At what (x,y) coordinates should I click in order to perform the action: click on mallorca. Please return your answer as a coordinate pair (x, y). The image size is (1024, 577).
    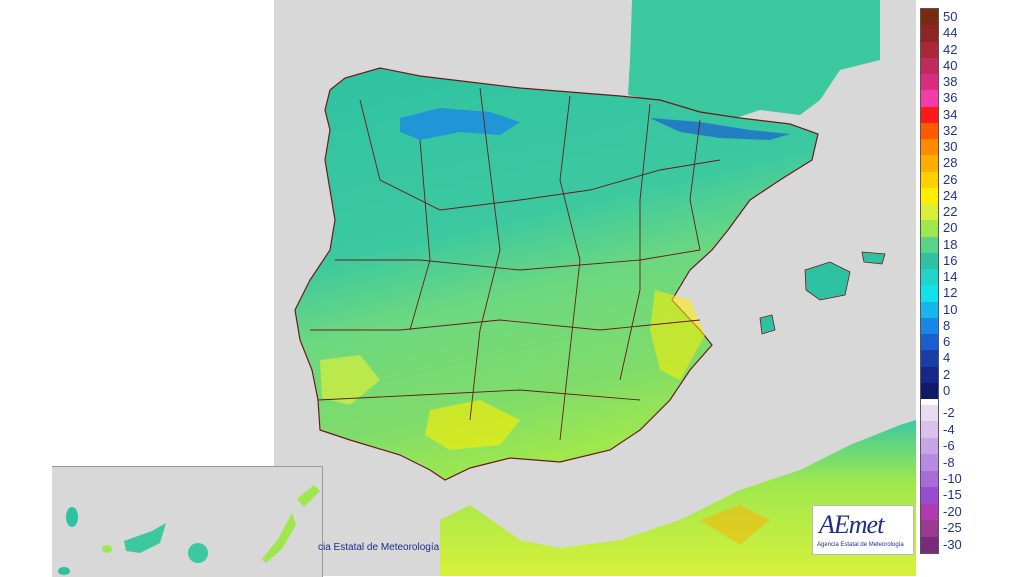
    Looking at the image, I should click on (827, 281).